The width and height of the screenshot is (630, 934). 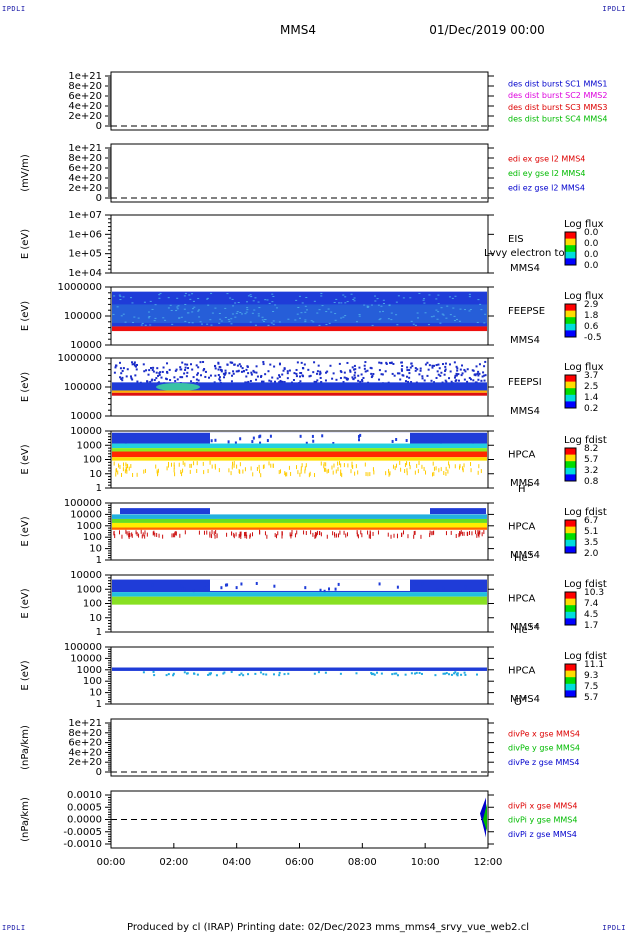 What do you see at coordinates (165, 511) in the screenshot?
I see `heplus-top-left` at bounding box center [165, 511].